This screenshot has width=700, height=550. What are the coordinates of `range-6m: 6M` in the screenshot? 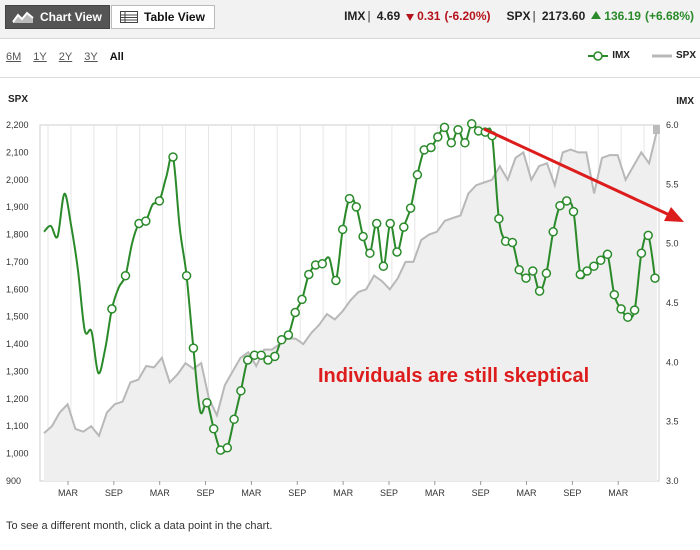 It's located at (14, 57).